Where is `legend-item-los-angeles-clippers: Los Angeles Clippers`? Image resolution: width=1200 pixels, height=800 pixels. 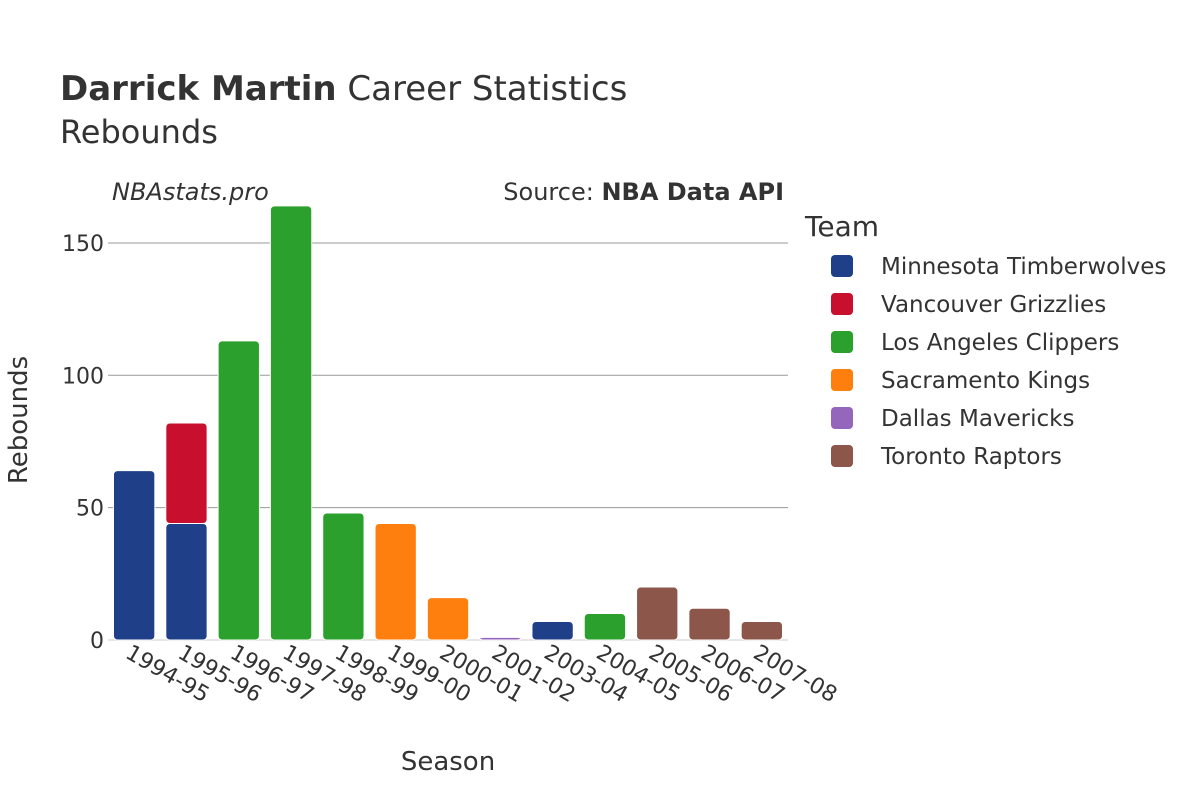 legend-item-los-angeles-clippers: Los Angeles Clippers is located at coordinates (975, 343).